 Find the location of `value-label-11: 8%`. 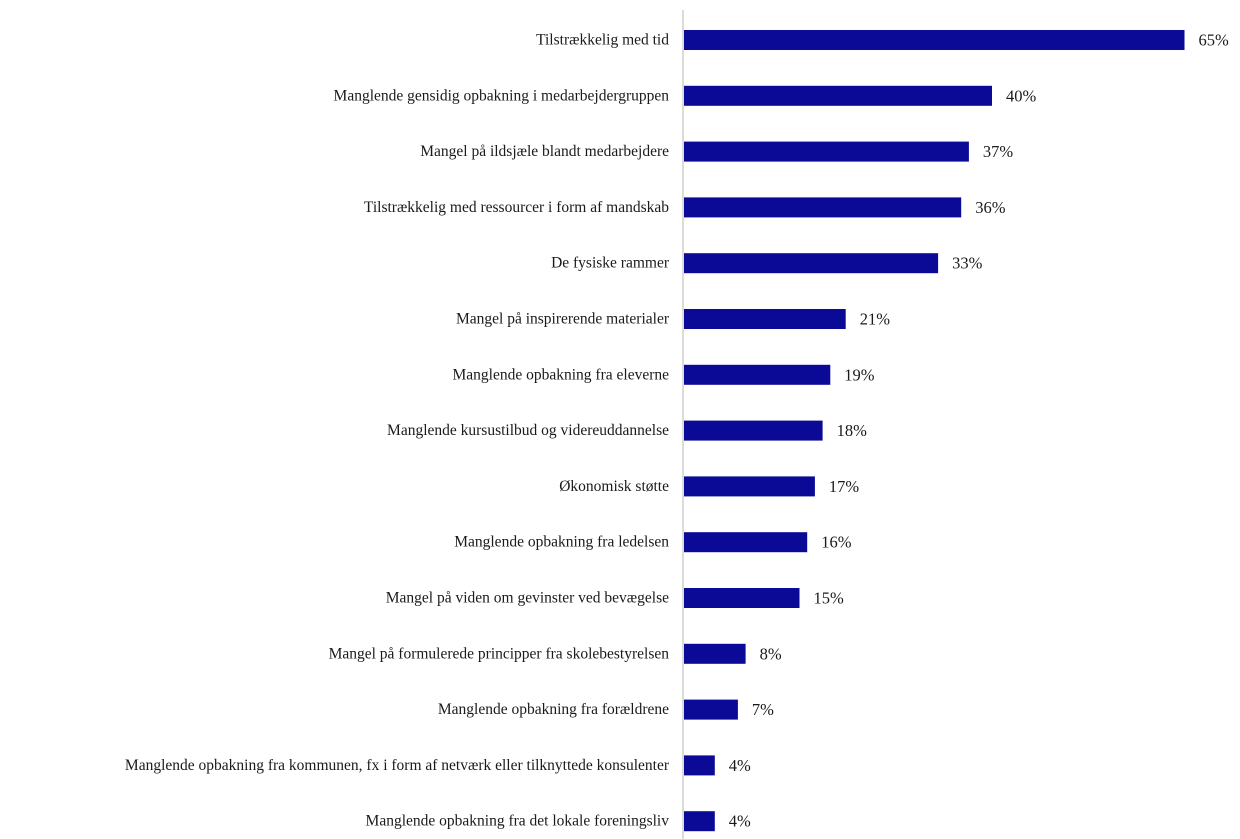

value-label-11: 8% is located at coordinates (771, 653).